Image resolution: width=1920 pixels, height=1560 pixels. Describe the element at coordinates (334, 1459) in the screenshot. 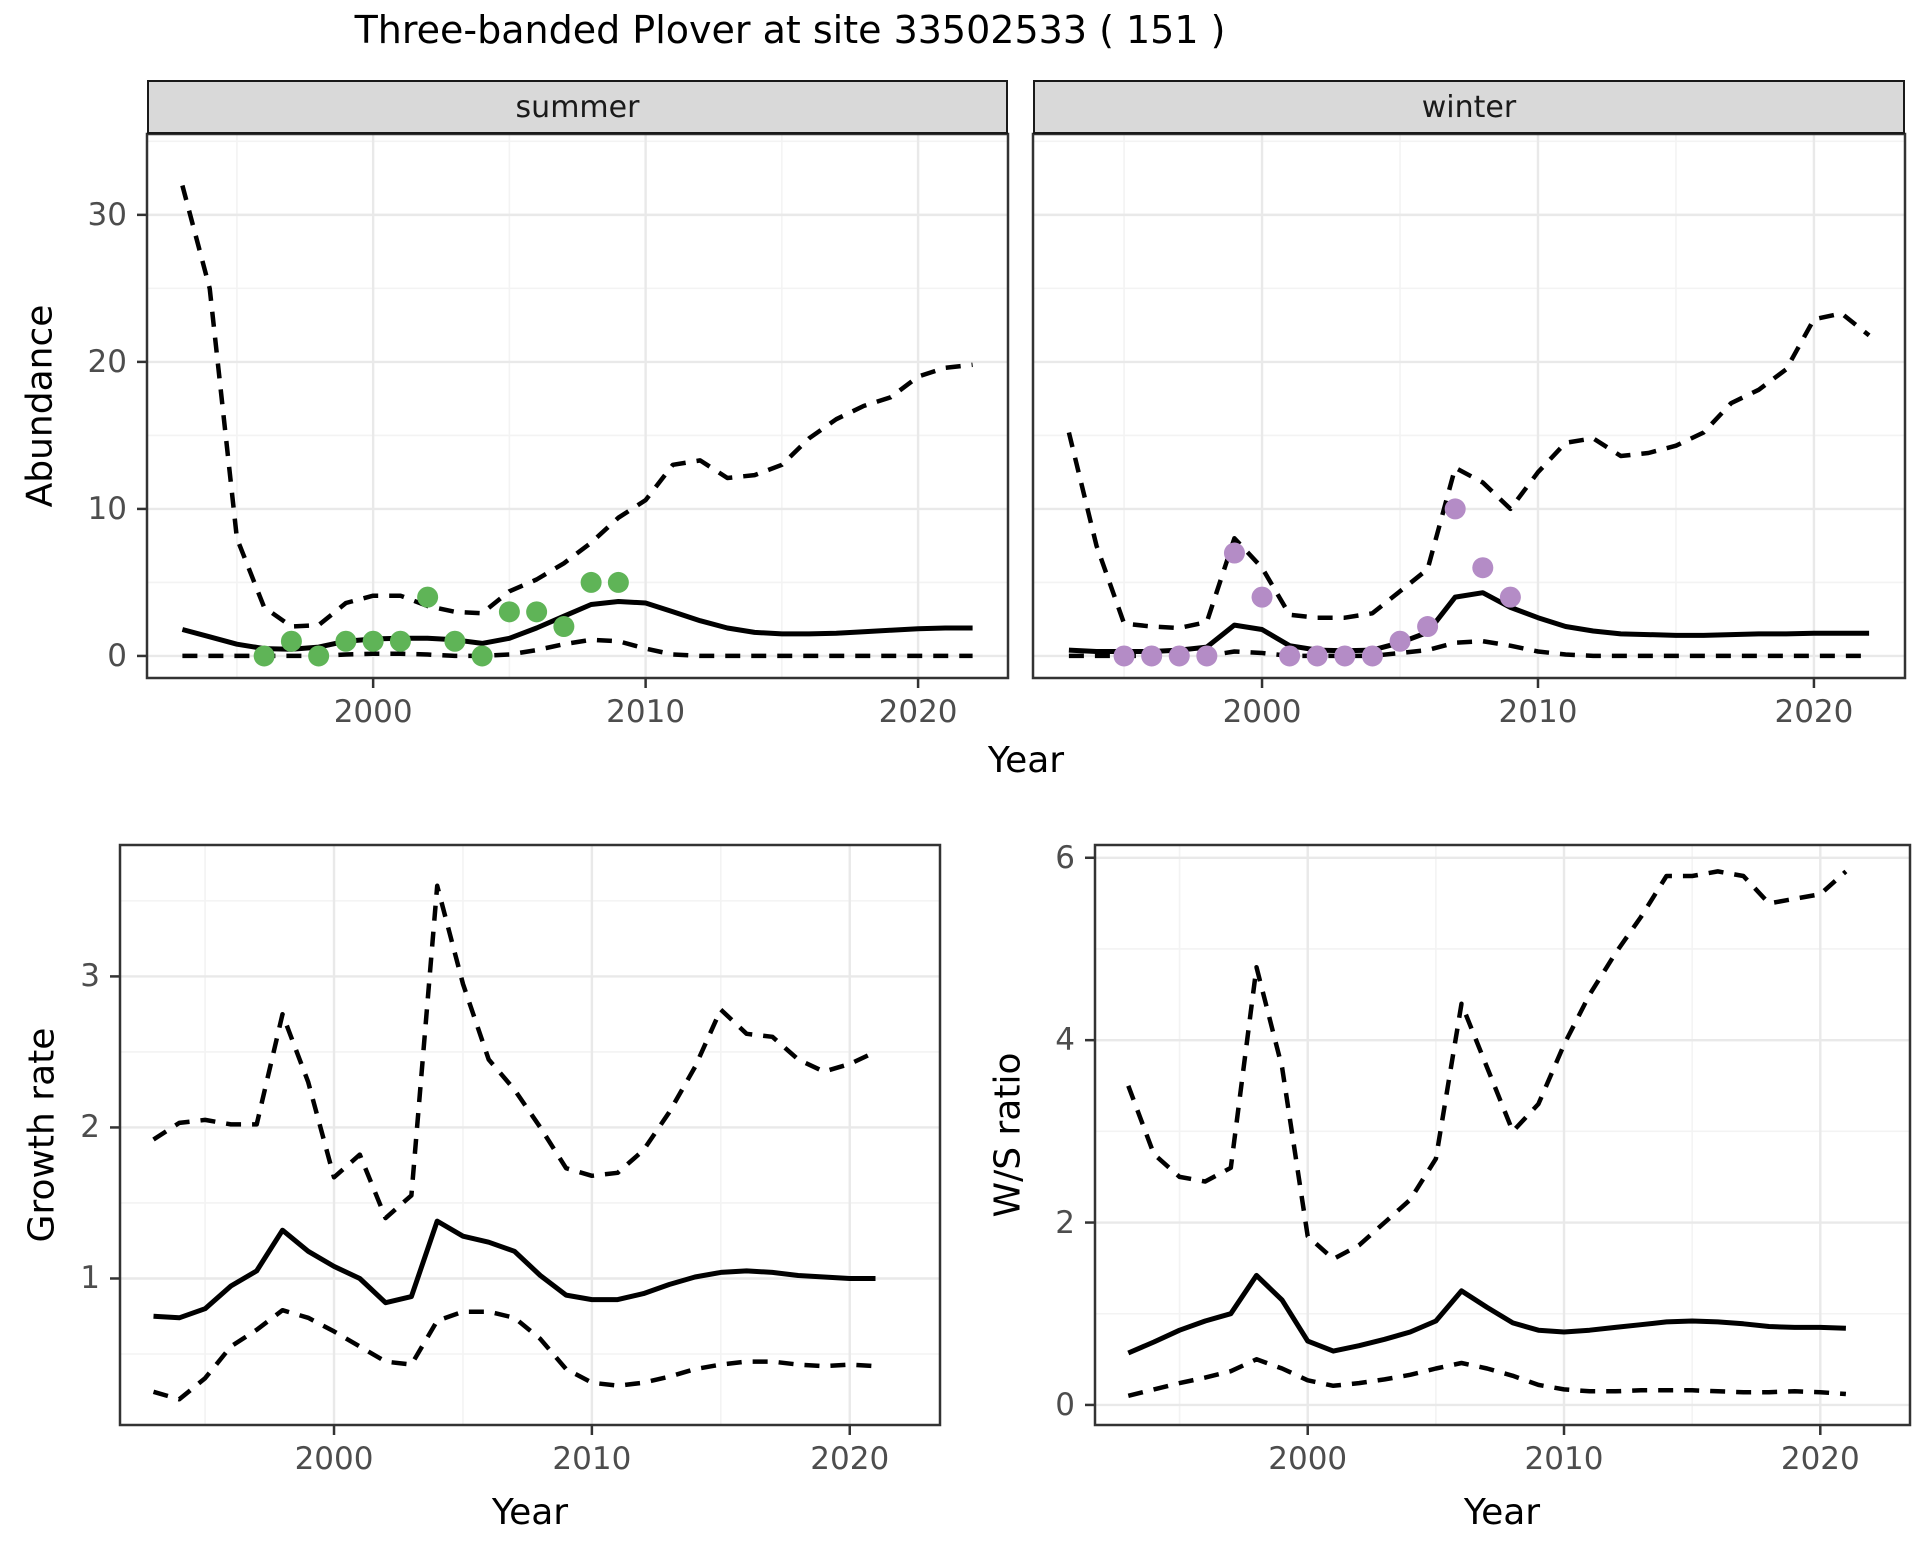

I see `growth-rate-x-tick-label: 2000` at that location.